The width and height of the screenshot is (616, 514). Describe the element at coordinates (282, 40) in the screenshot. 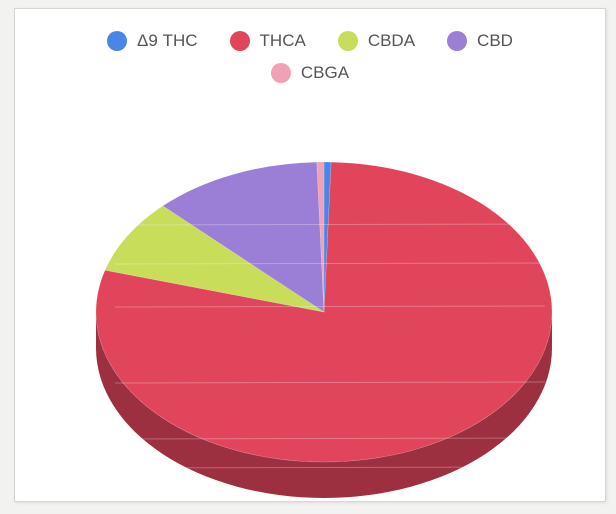

I see `legend-label-thca: THCA` at that location.